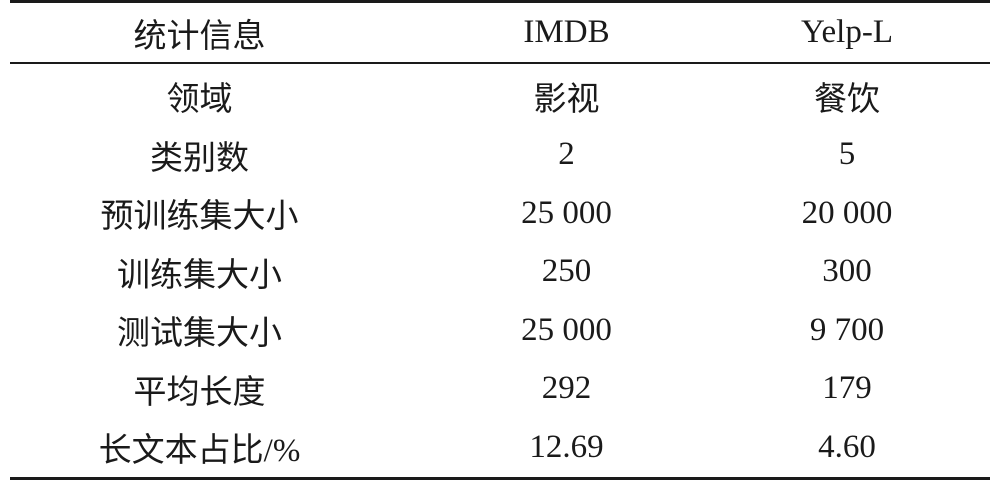  Describe the element at coordinates (199, 451) in the screenshot. I see `row-label: 长文本占比/%` at that location.